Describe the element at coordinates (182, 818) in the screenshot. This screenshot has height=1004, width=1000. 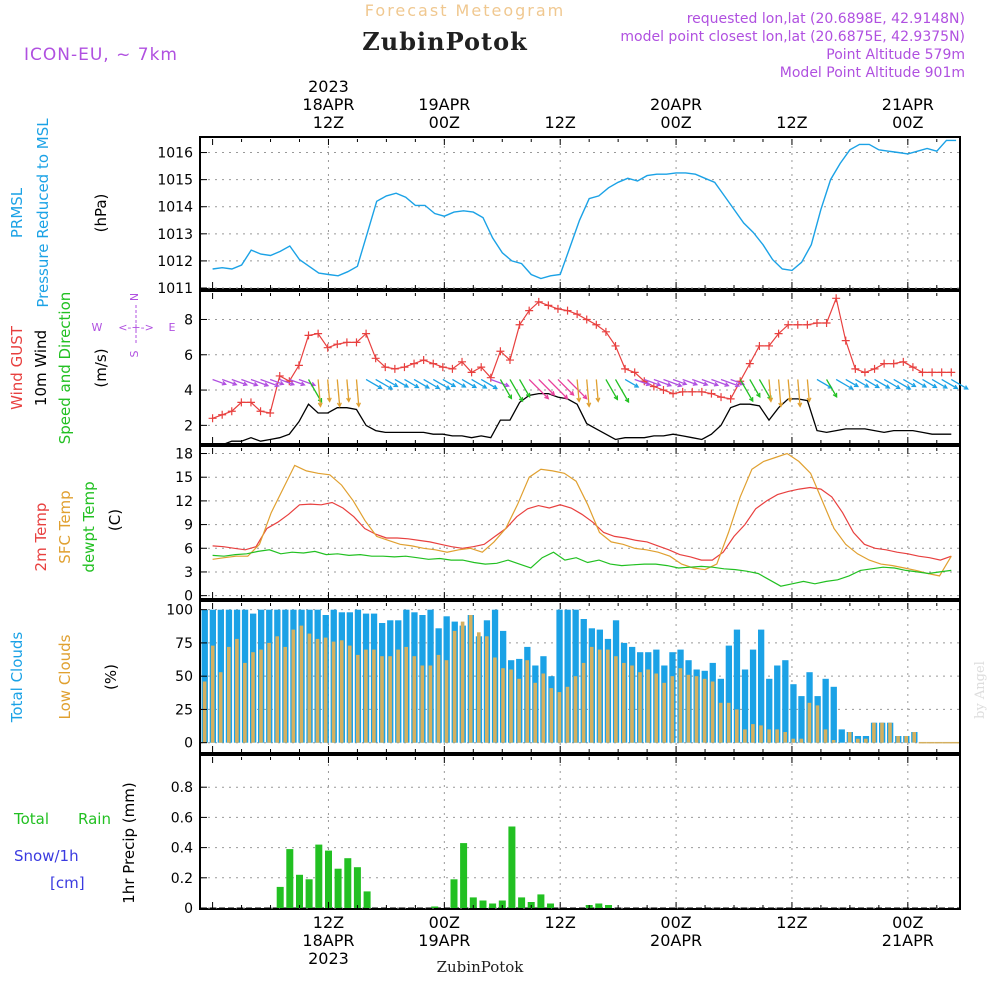
I see `ytick-label: 0.6` at that location.